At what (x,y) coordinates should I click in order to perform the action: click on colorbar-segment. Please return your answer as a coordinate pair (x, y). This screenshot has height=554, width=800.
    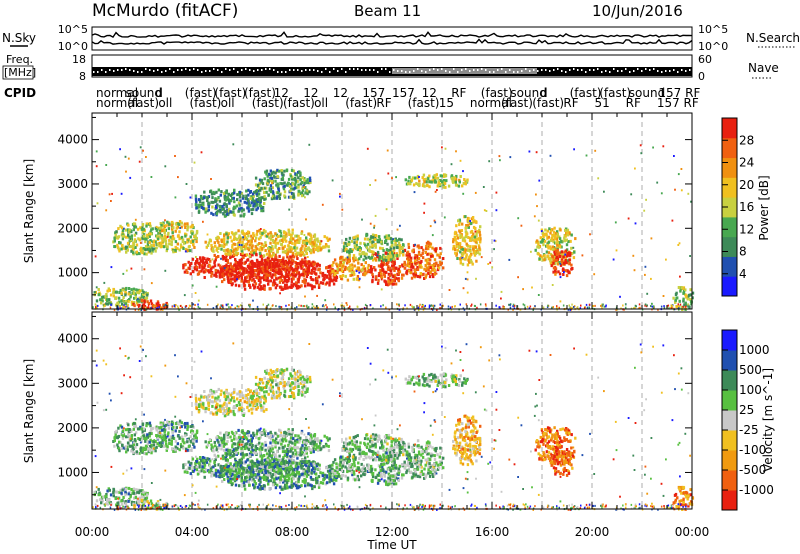
    Looking at the image, I should click on (729, 266).